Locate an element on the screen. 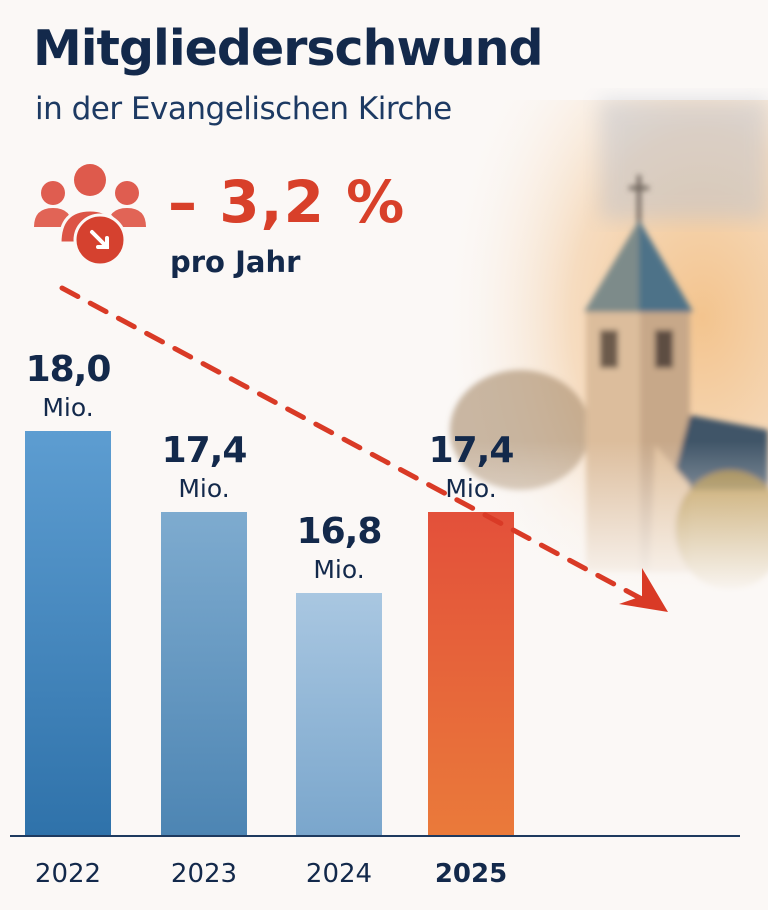 This screenshot has width=768, height=910. bar-2025 is located at coordinates (471, 674).